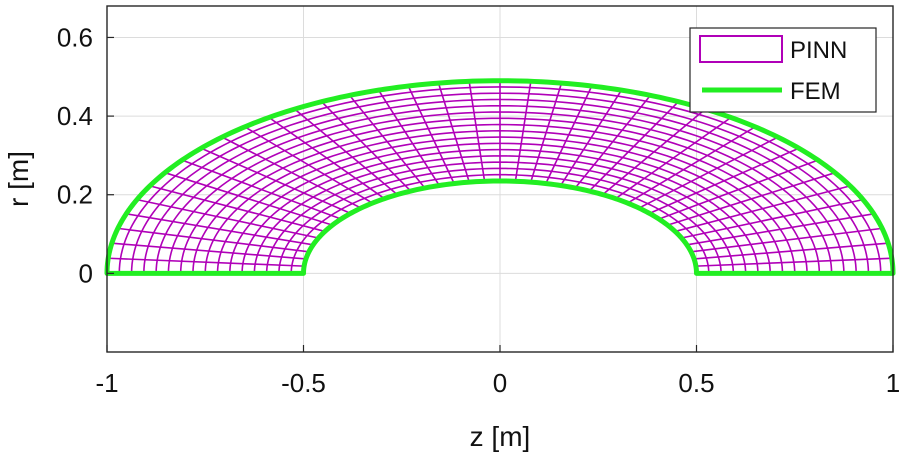  Describe the element at coordinates (85, 155) in the screenshot. I see `y-tick-labels: 0 0.2 0.4 0.6` at that location.